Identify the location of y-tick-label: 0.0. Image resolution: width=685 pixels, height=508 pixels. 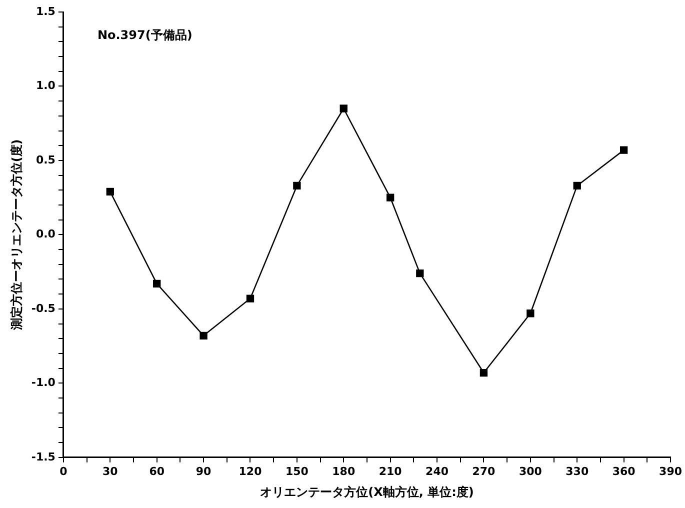
(46, 234).